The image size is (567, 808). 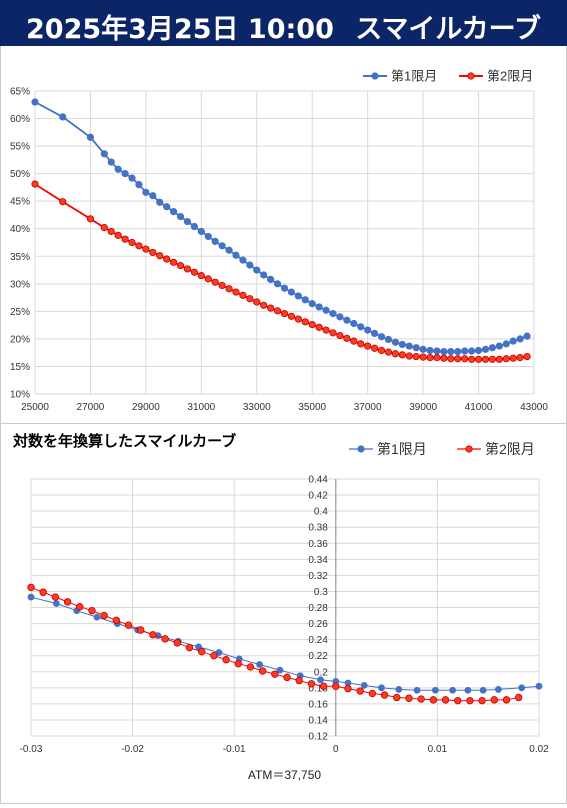 What do you see at coordinates (423, 407) in the screenshot?
I see `x-tick-label: 39000` at bounding box center [423, 407].